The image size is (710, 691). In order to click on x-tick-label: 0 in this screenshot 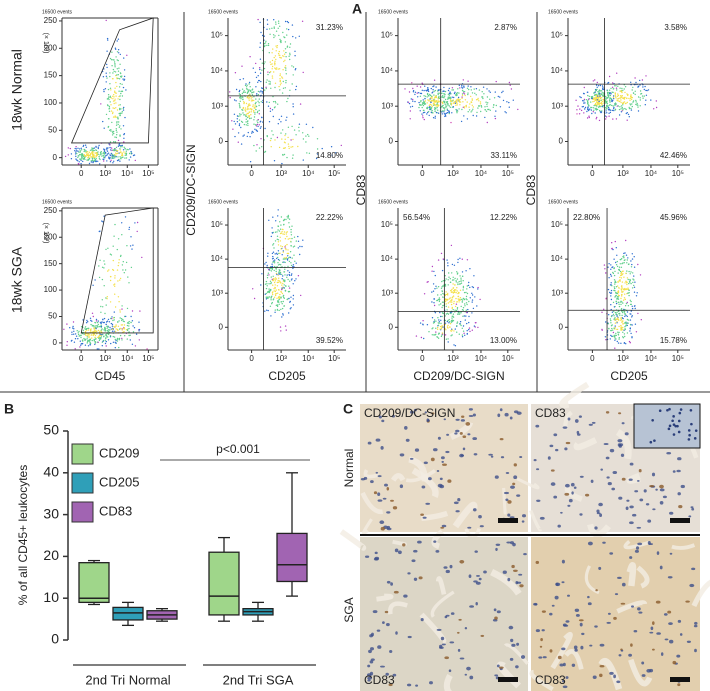, I will do `click(81, 358)`.